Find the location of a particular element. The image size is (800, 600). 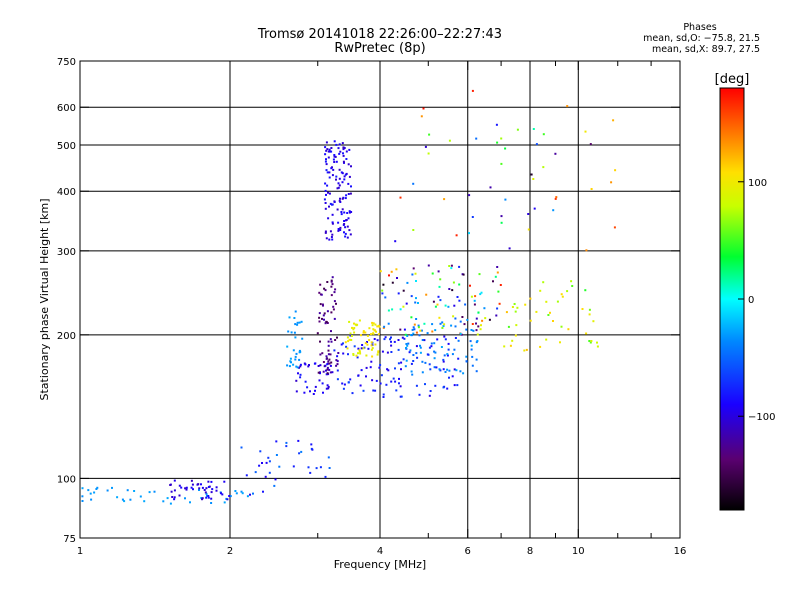

x-tick-label: 6 is located at coordinates (468, 551).